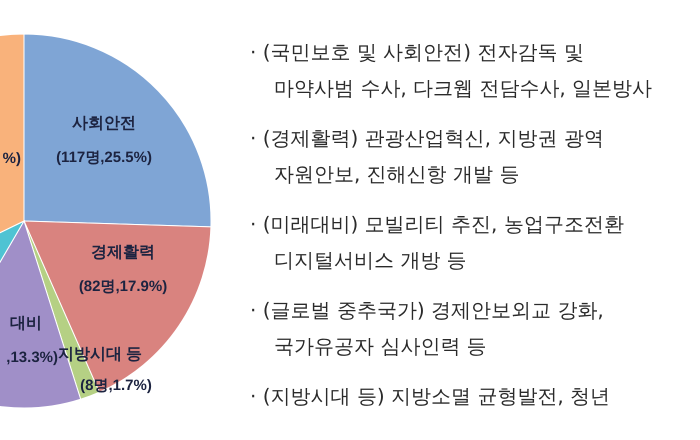 The width and height of the screenshot is (700, 440). I want to click on data-label: %), so click(11, 158).